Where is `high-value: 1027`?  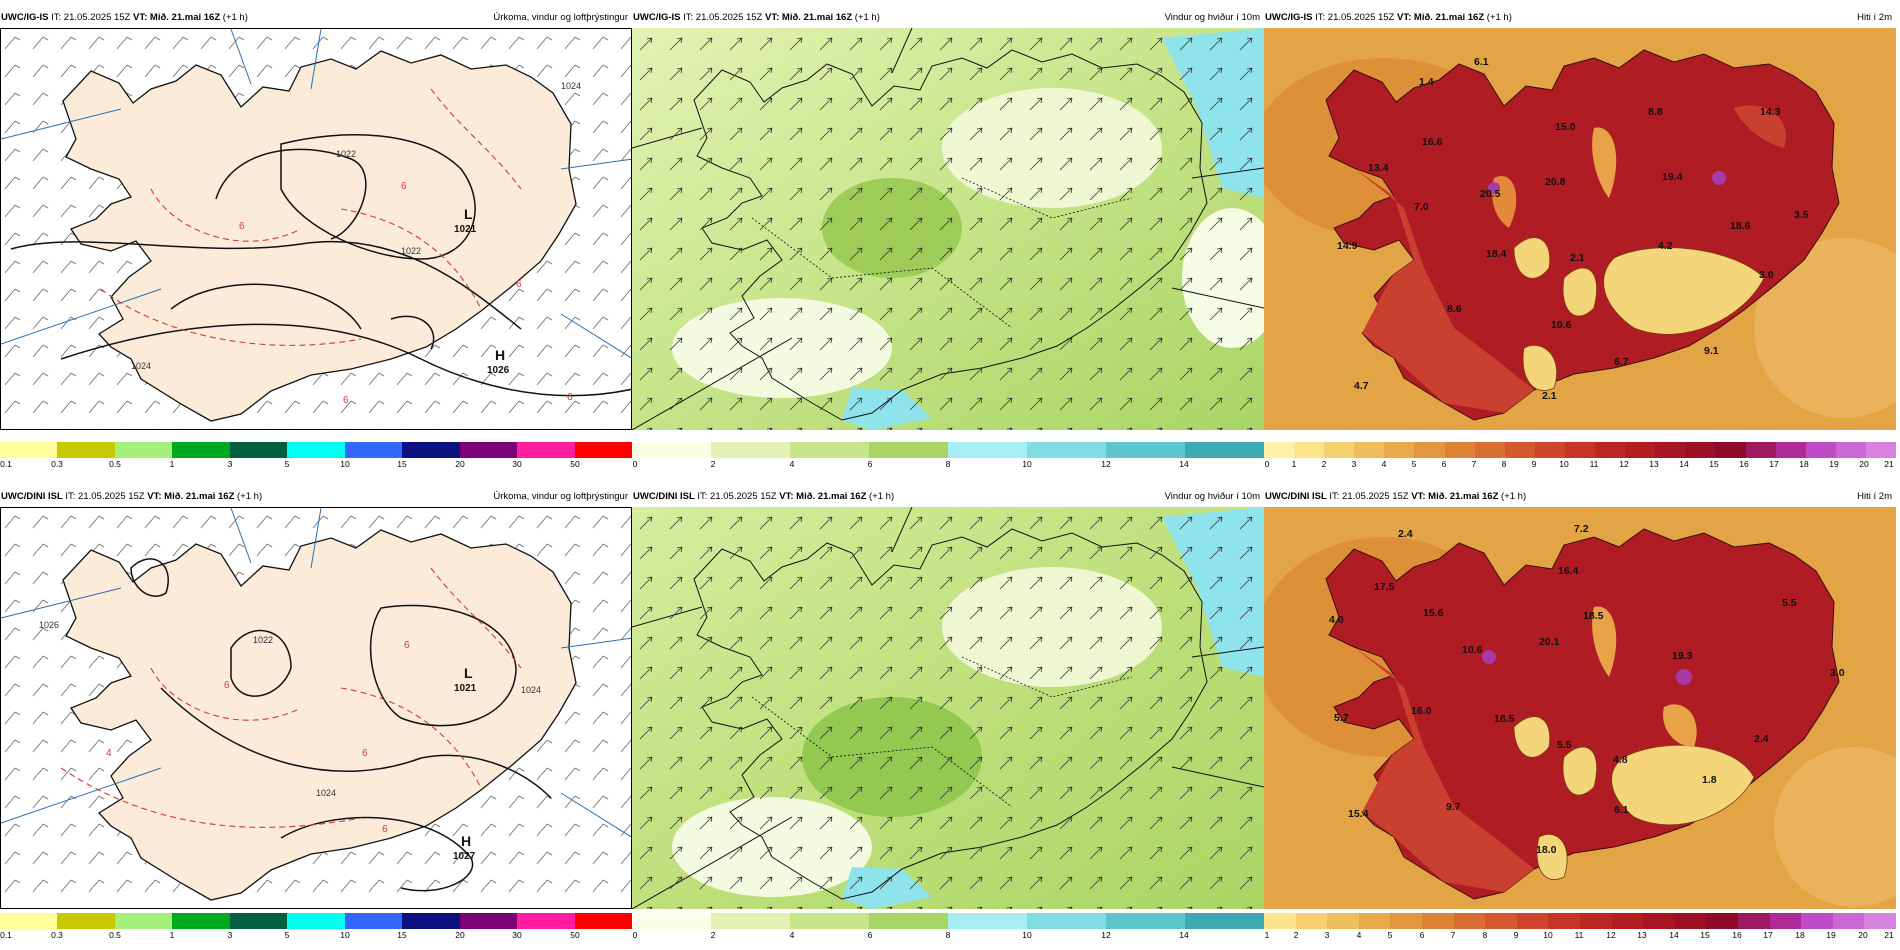 high-value: 1027 is located at coordinates (464, 856).